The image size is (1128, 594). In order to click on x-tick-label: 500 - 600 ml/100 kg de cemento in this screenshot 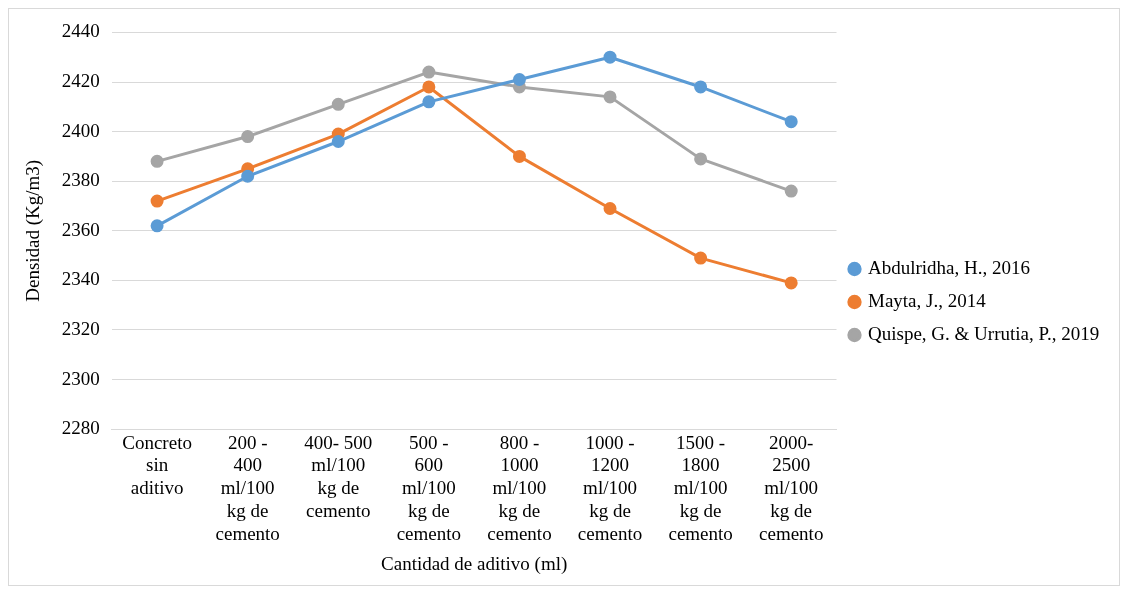, I will do `click(429, 487)`.